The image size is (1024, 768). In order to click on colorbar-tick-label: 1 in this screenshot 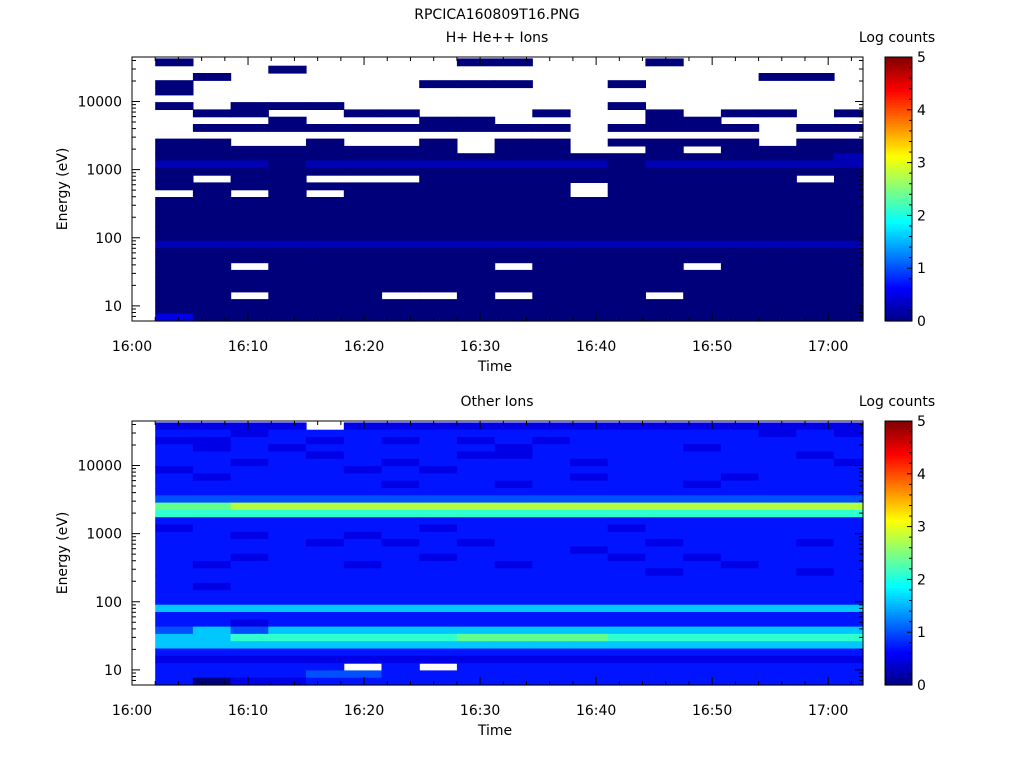, I will do `click(921, 269)`.